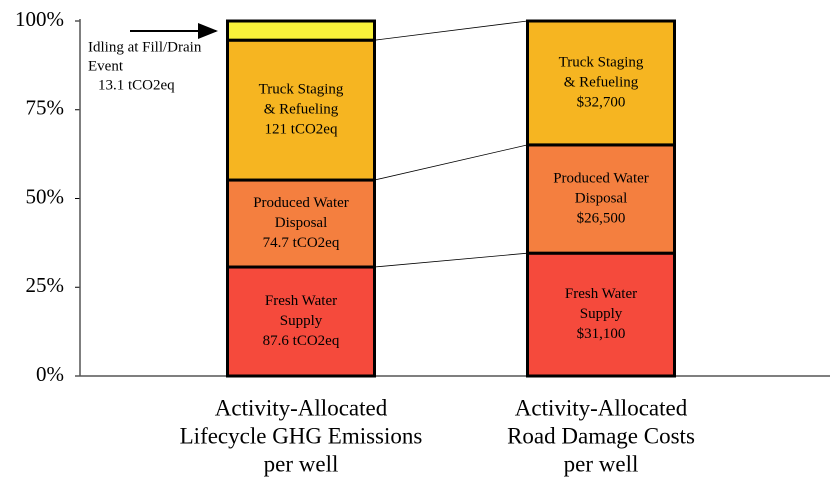  I want to click on annotation: 13.1 tCO2eq, so click(136, 85).